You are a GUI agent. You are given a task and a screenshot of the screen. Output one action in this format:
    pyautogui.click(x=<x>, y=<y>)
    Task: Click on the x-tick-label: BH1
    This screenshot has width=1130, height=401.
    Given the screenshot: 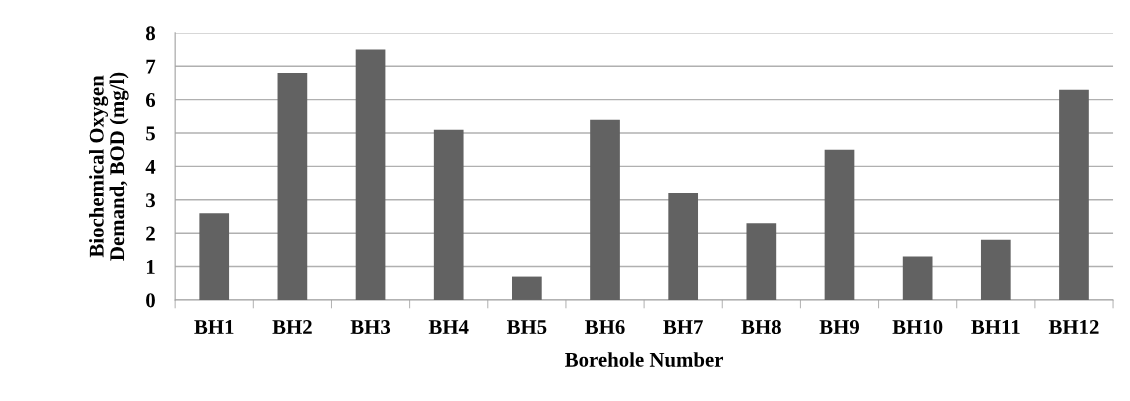 What is the action you would take?
    pyautogui.click(x=214, y=327)
    